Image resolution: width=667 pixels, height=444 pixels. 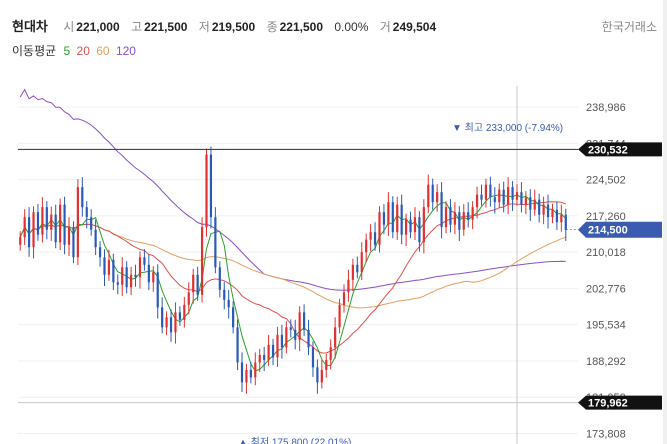 What do you see at coordinates (385, 27) in the screenshot?
I see `volume-label: 거` at bounding box center [385, 27].